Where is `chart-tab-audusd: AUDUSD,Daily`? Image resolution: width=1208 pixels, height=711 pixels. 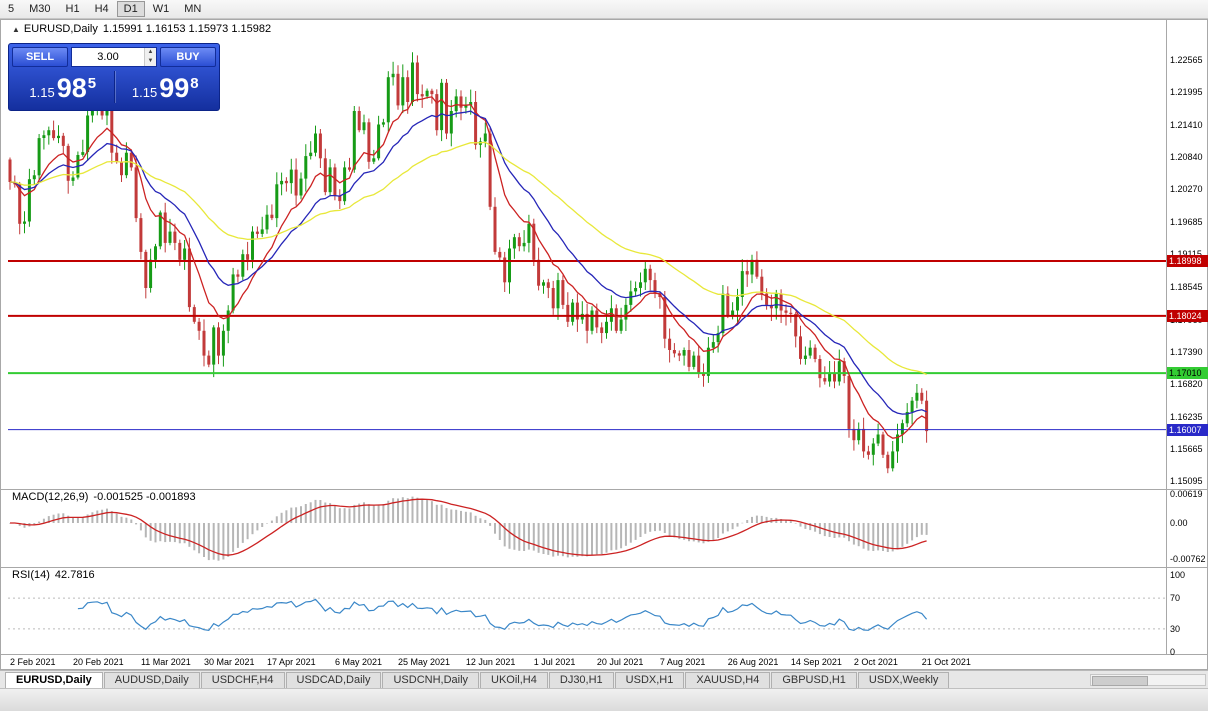
chart-tab-audusd: AUDUSD,Daily is located at coordinates (151, 680).